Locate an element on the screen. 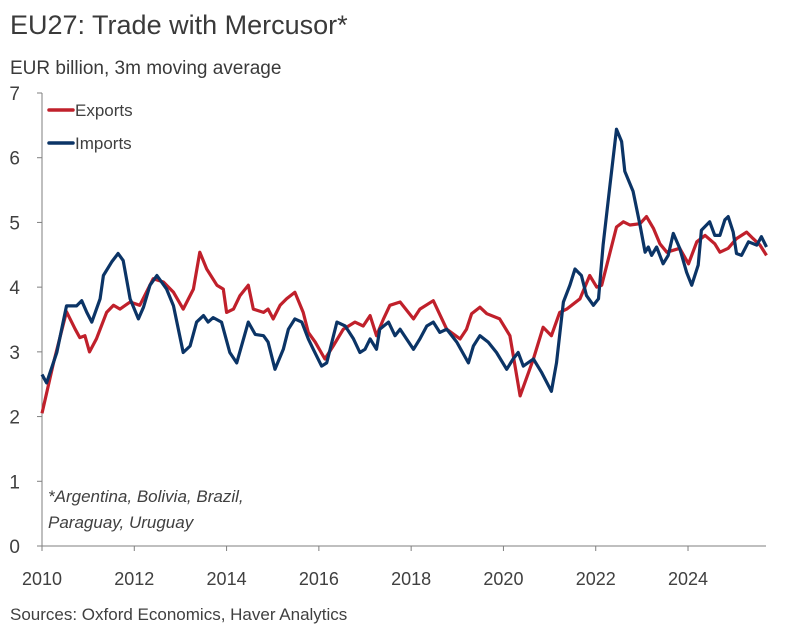  x-tick-label: 2010 is located at coordinates (42, 579).